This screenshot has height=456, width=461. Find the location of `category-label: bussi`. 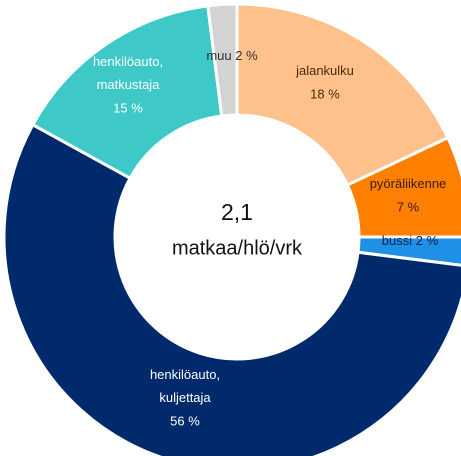

category-label: bussi is located at coordinates (397, 240).